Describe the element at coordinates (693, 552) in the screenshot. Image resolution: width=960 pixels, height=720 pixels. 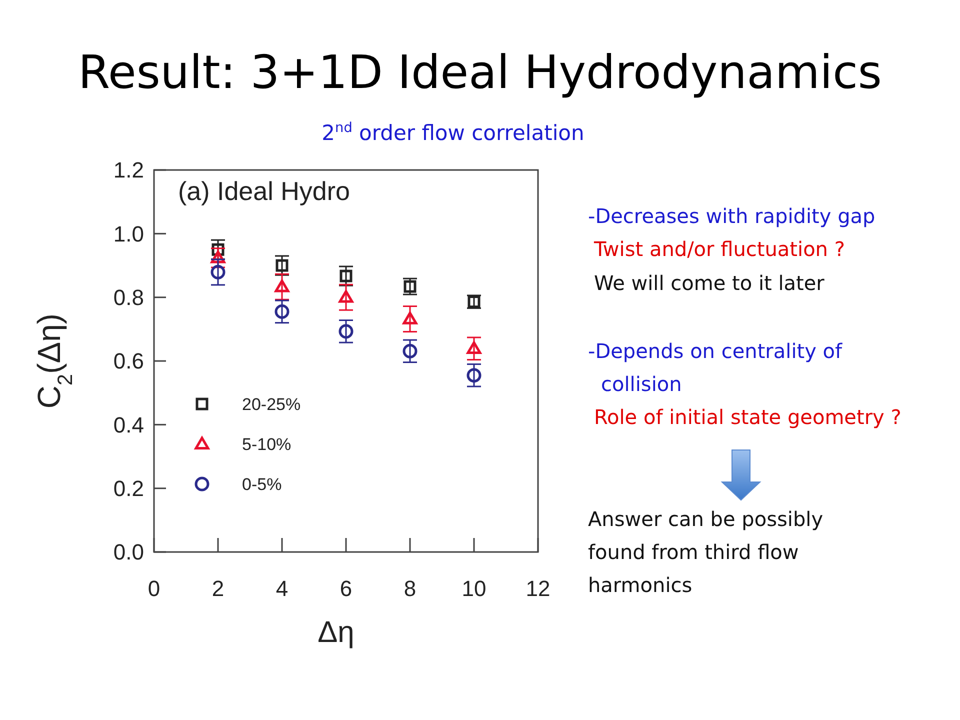
I see `text: found from third flow` at that location.